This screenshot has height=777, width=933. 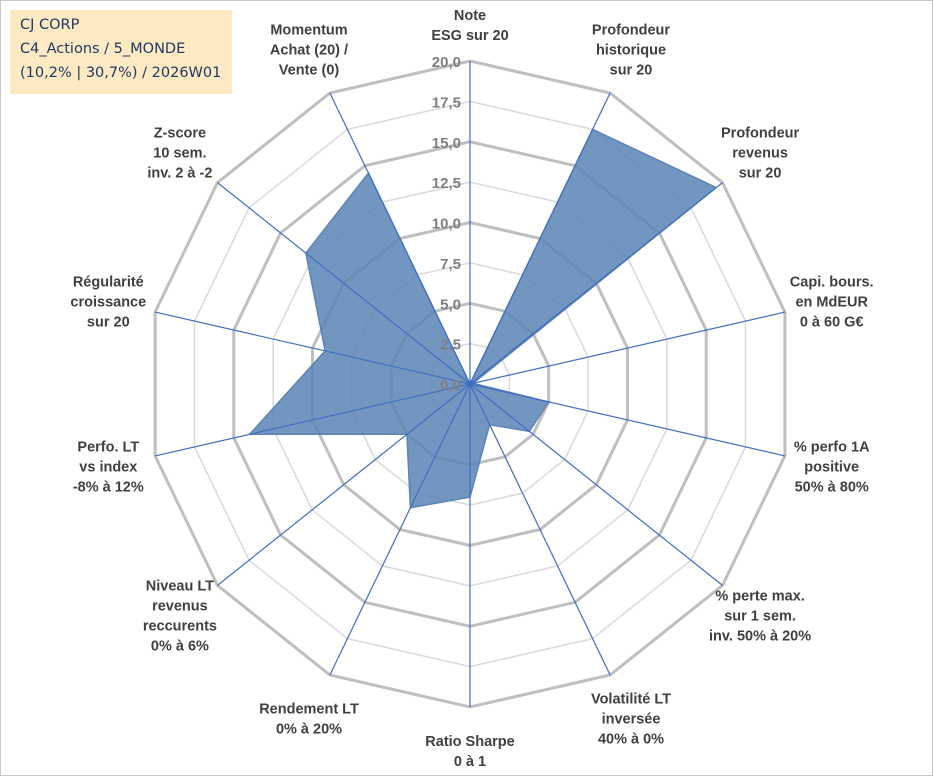 What do you see at coordinates (469, 752) in the screenshot?
I see `axis-label: Ratio Sharpe 0 à 1` at bounding box center [469, 752].